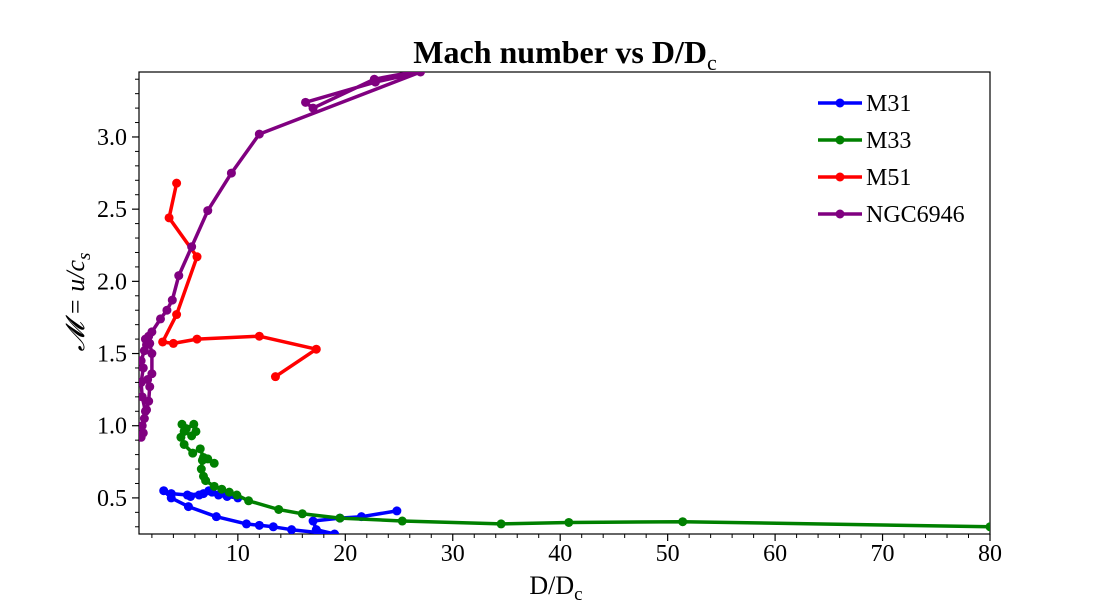  What do you see at coordinates (576, 550) in the screenshot?
I see `x-axis-ticks: 10 20 30 40 50 60 70 80` at bounding box center [576, 550].